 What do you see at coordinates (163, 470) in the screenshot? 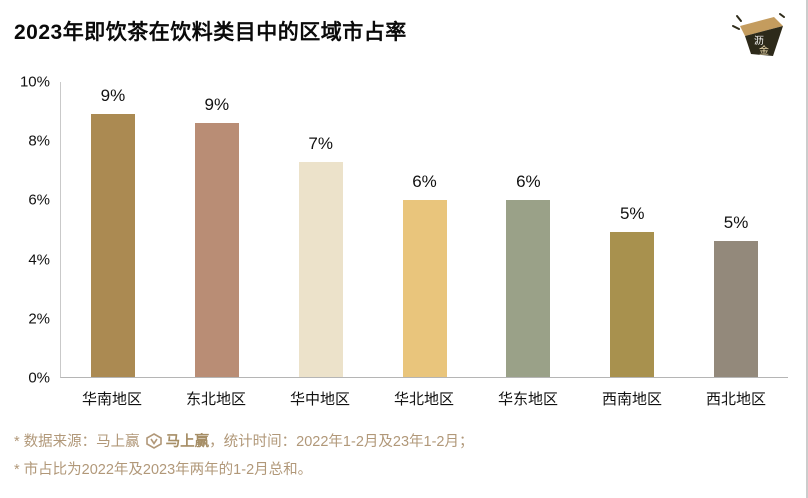
I see `footnote-2: * 市占比为2022年及2023年两年的1-2月总和。` at bounding box center [163, 470].